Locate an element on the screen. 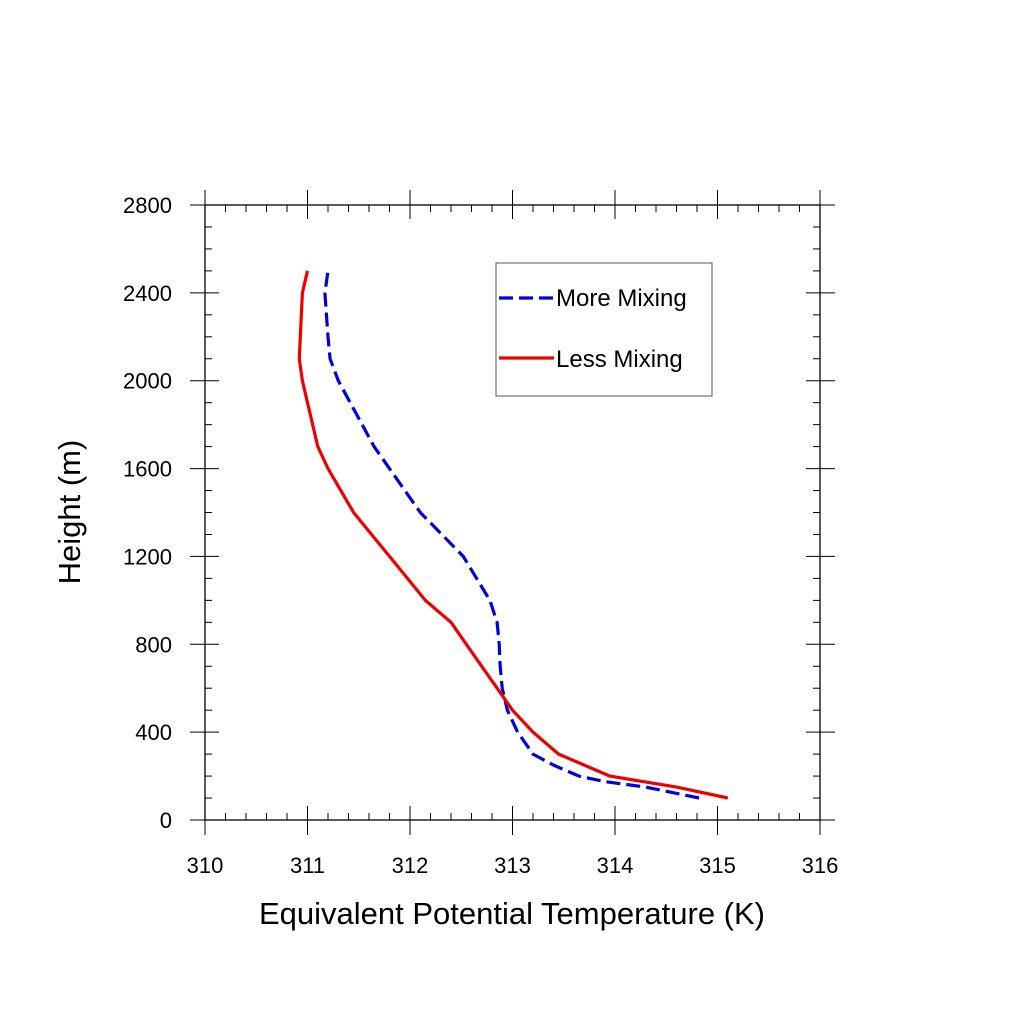  legend-label-less-mixing: Less Mixing is located at coordinates (619, 359).